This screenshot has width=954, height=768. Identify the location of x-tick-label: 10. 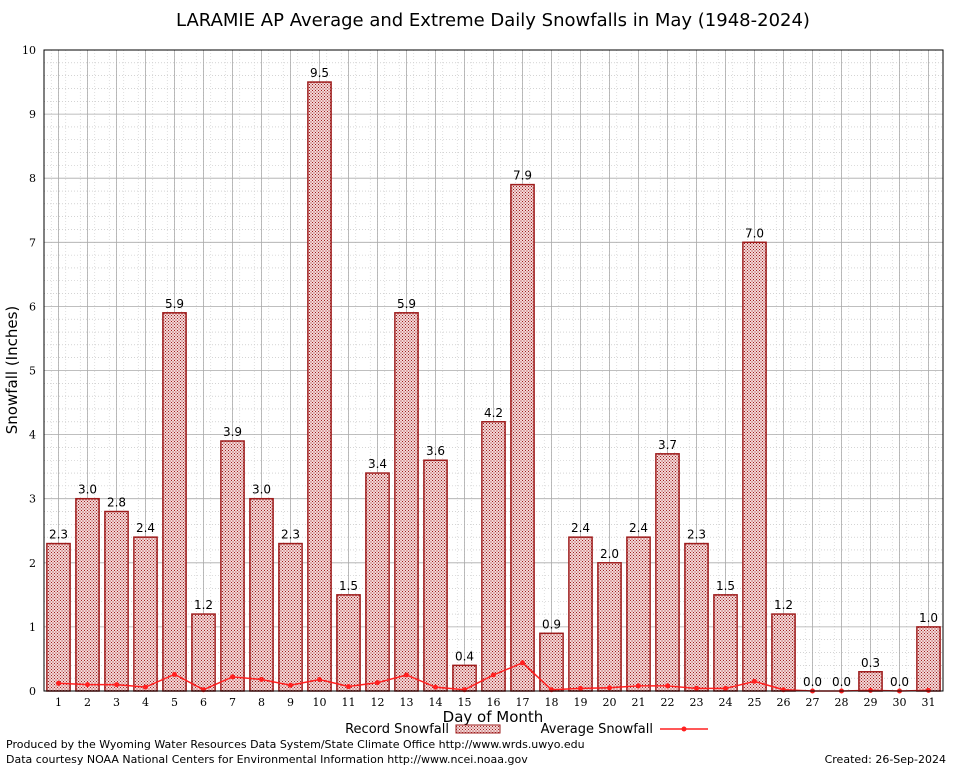
(320, 702).